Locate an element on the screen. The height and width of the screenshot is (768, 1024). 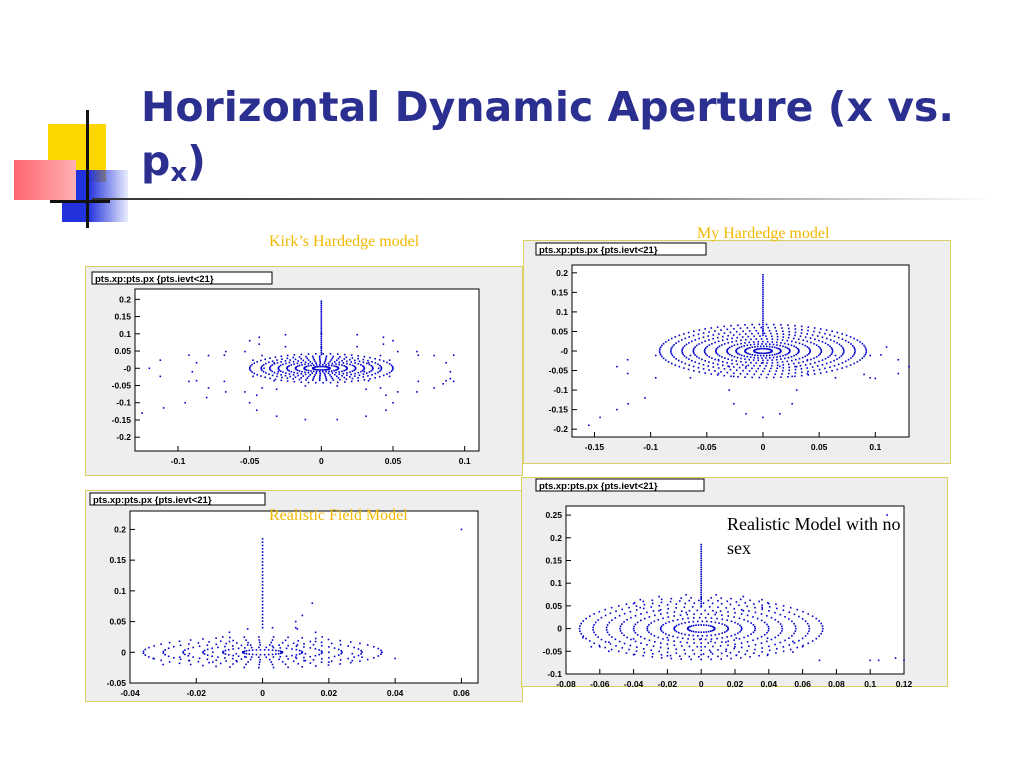
y-tick-label: -0.2 is located at coordinates (123, 437).